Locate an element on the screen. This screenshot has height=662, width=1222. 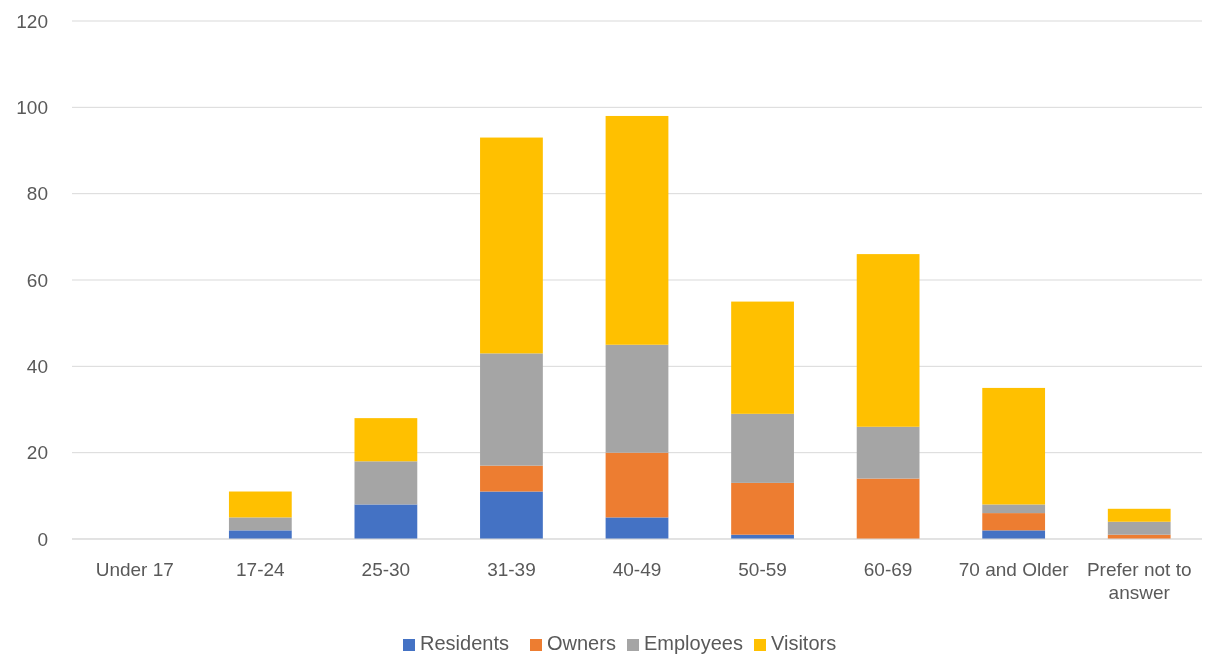
legend-label: Employees is located at coordinates (693, 643).